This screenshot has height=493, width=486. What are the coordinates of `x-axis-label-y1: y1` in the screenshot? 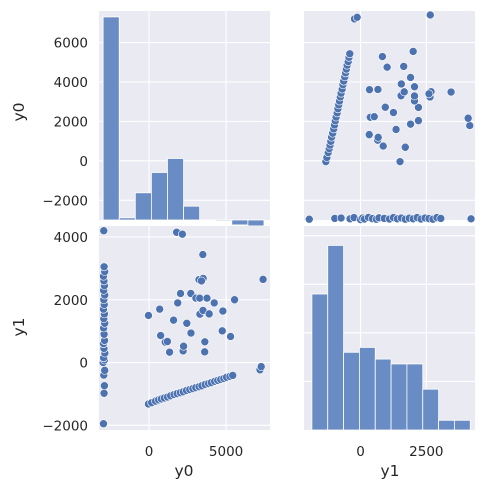 It's located at (389, 471).